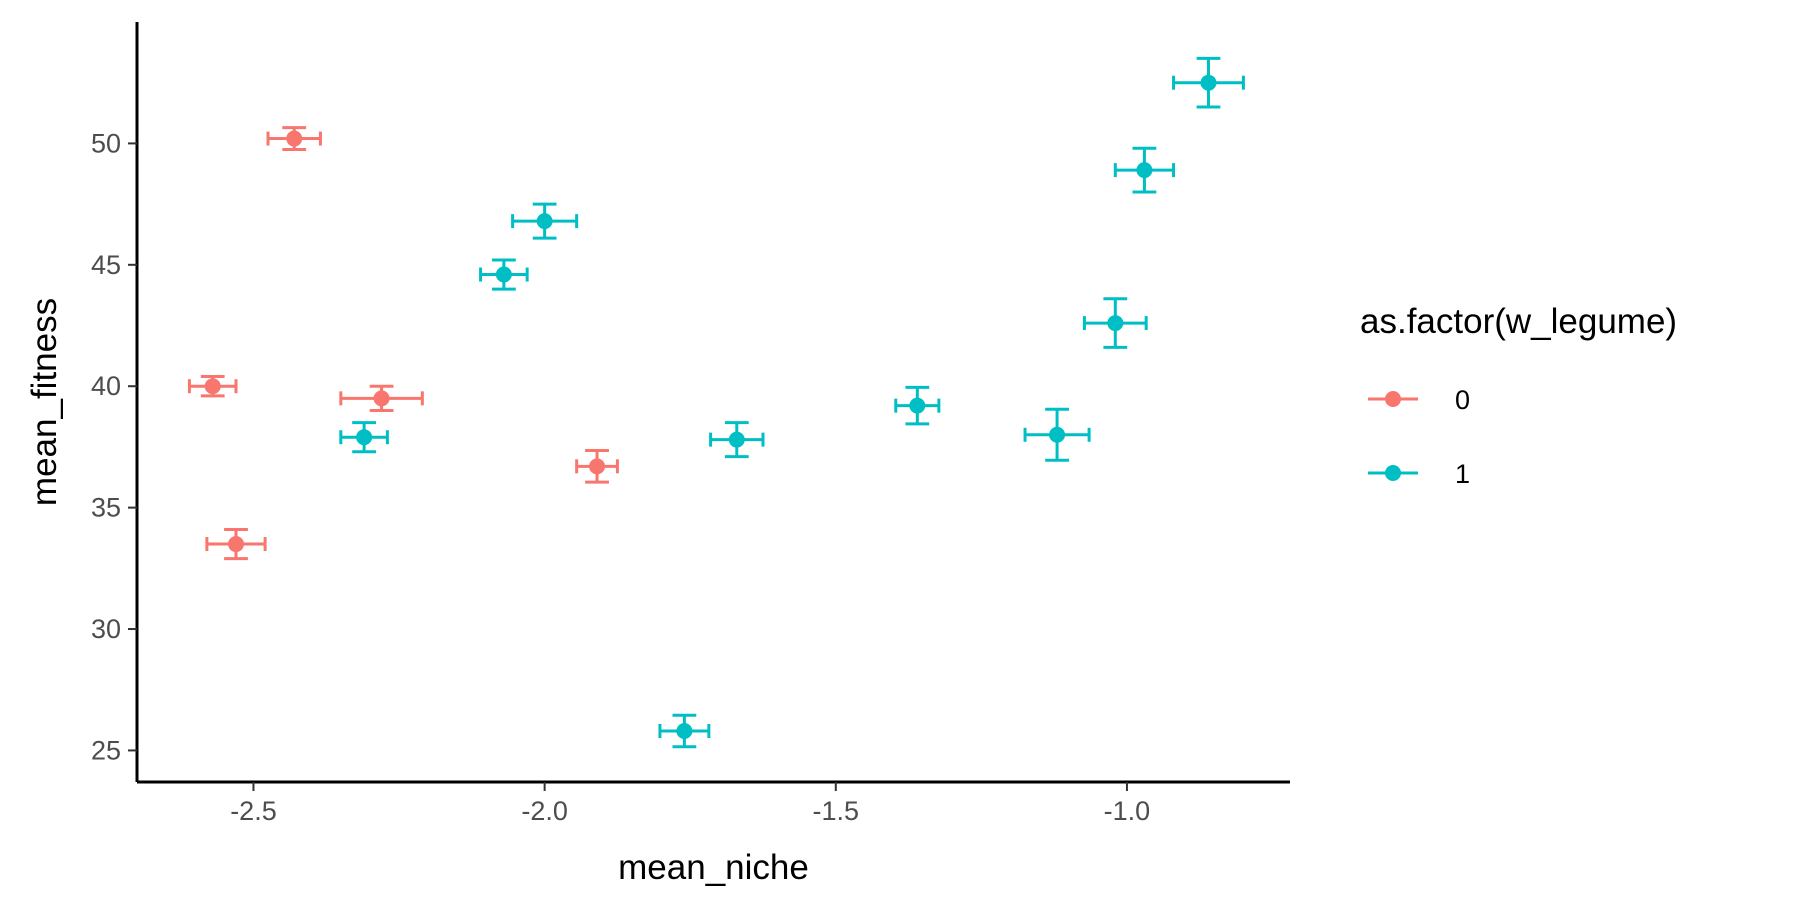 This screenshot has width=1800, height=905. What do you see at coordinates (690, 804) in the screenshot?
I see `x-axis-ticks: -2.5 -2.0 -1.5 -1.0` at bounding box center [690, 804].